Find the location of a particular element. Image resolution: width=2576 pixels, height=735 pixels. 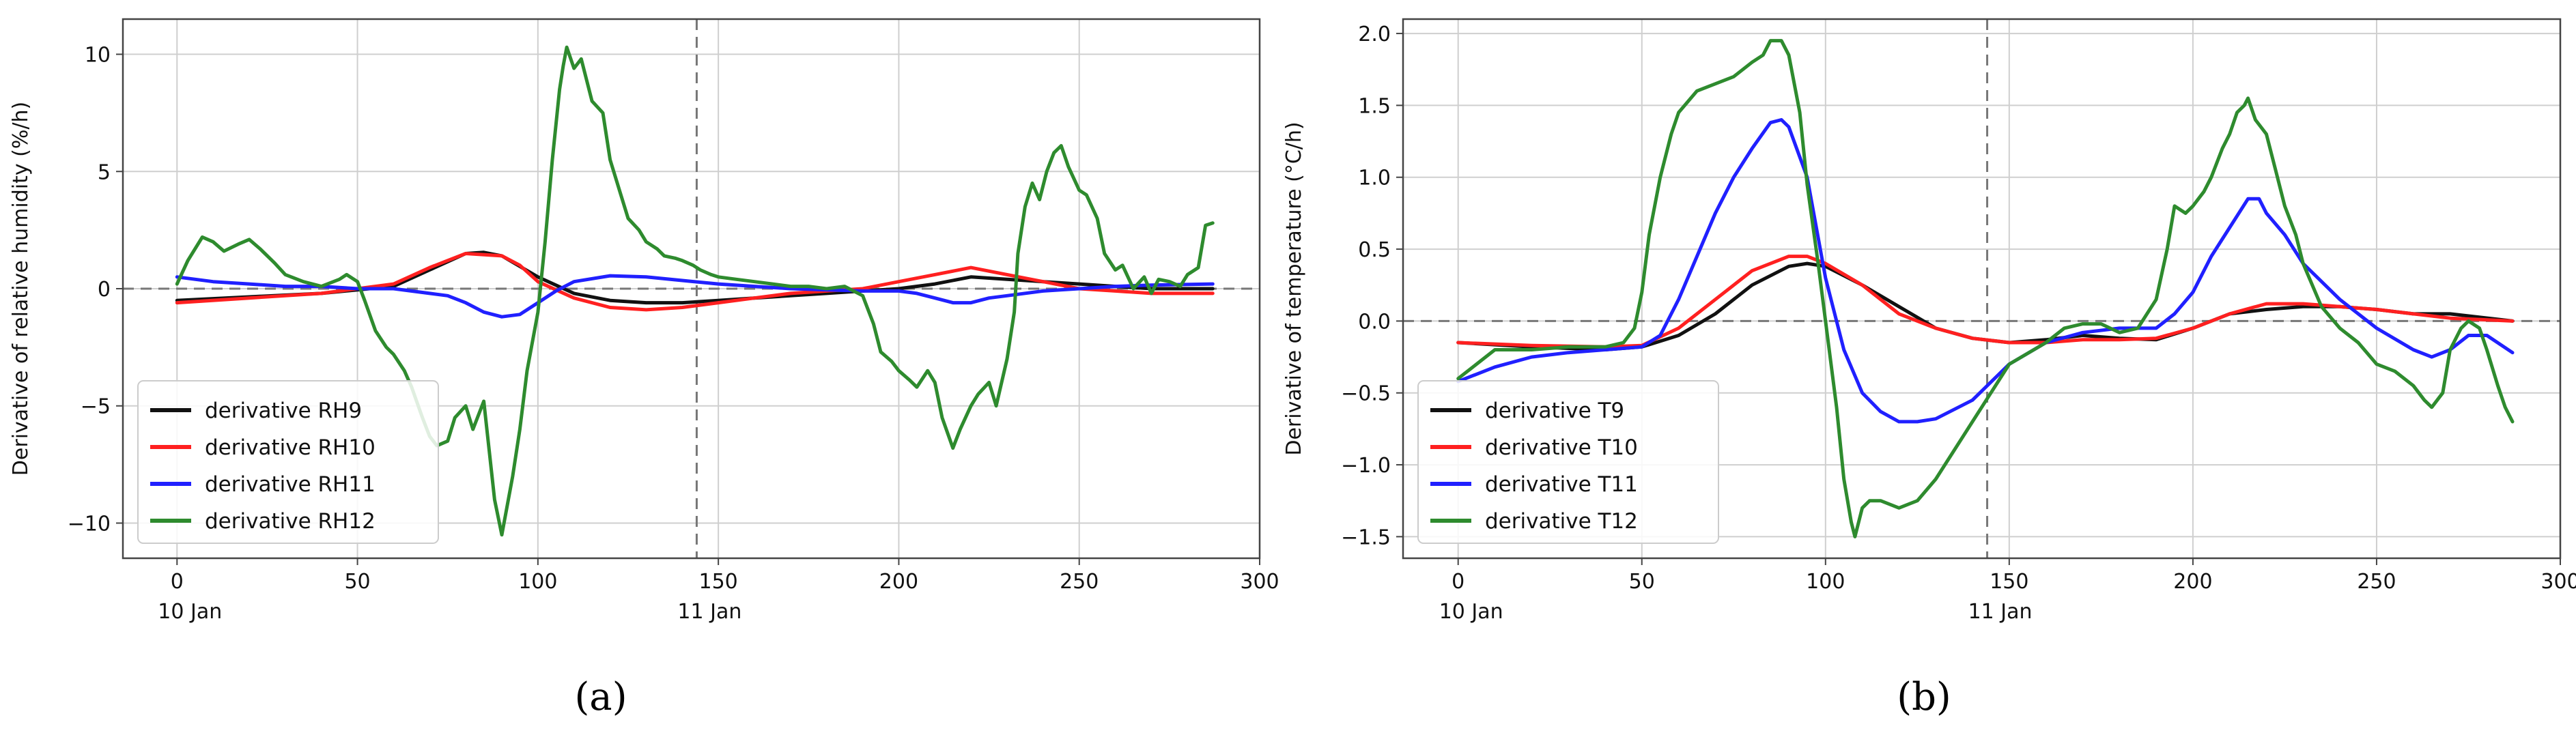

legend-entry: derivative T9 is located at coordinates (1554, 411).